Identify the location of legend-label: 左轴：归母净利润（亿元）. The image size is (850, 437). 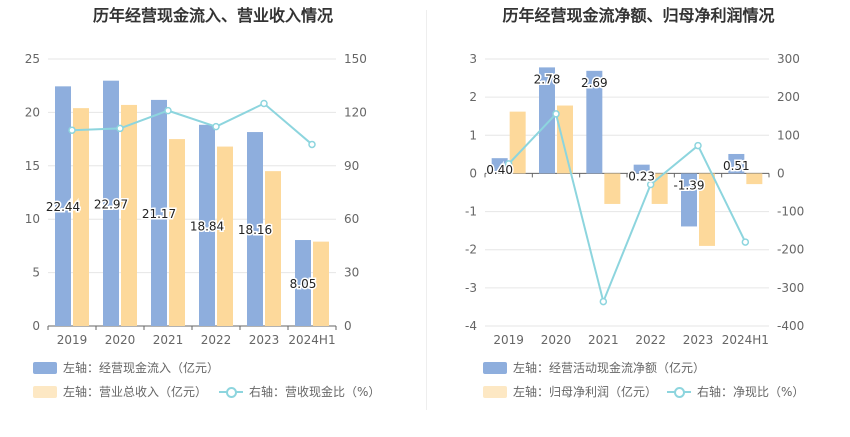
(585, 392).